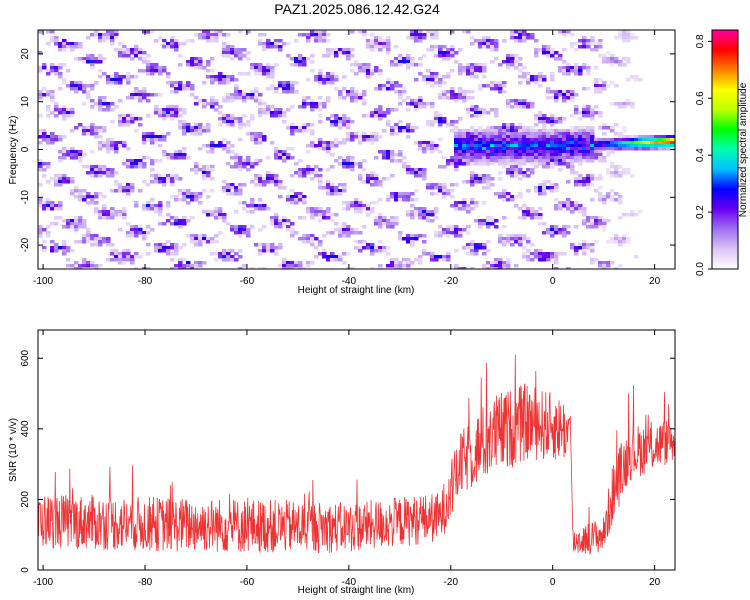 Image resolution: width=750 pixels, height=600 pixels. What do you see at coordinates (25, 428) in the screenshot?
I see `y-tick-label: 400` at bounding box center [25, 428].